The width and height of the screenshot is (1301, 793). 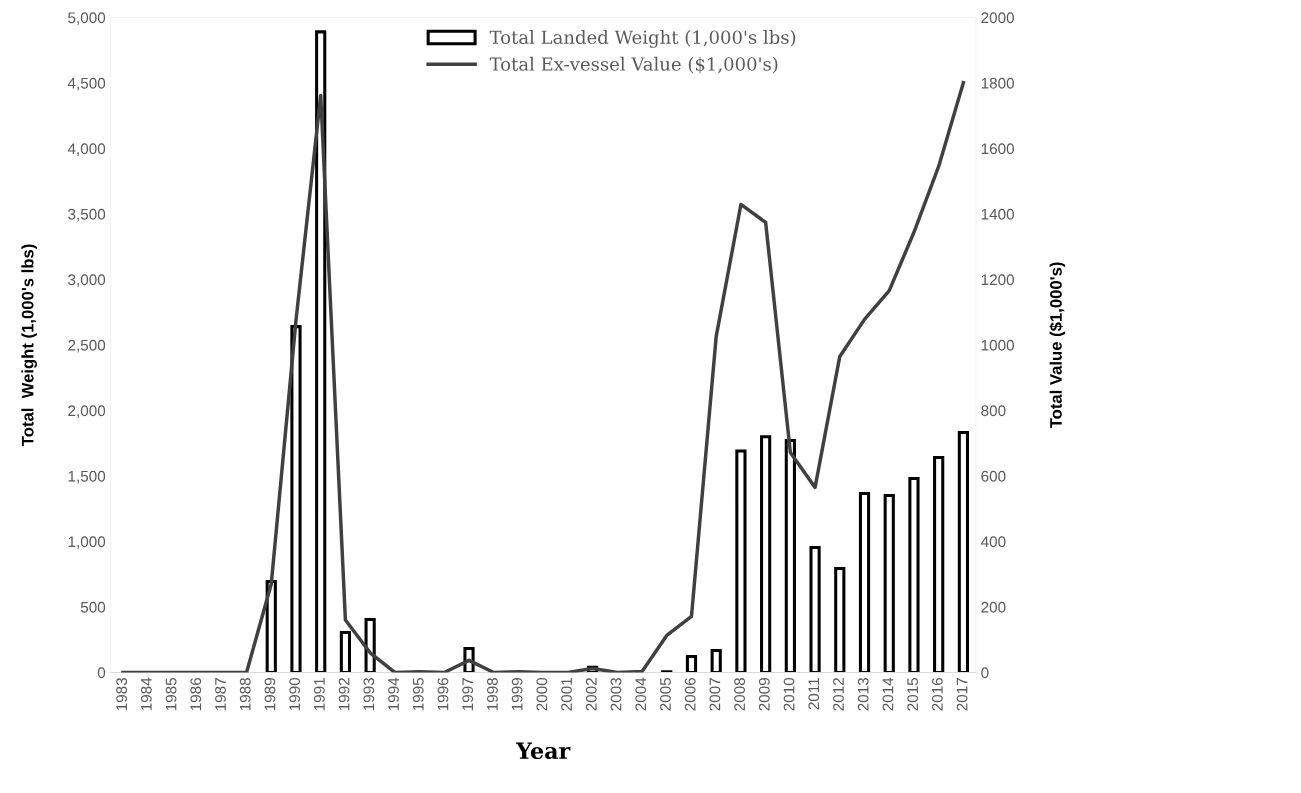 I want to click on x-tick-label: 1997, so click(x=468, y=694).